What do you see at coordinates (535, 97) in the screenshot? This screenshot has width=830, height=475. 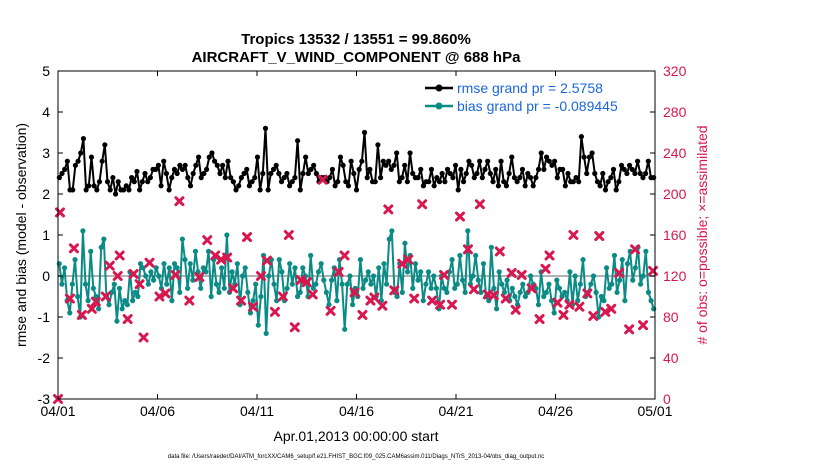 I see `legend-box` at bounding box center [535, 97].